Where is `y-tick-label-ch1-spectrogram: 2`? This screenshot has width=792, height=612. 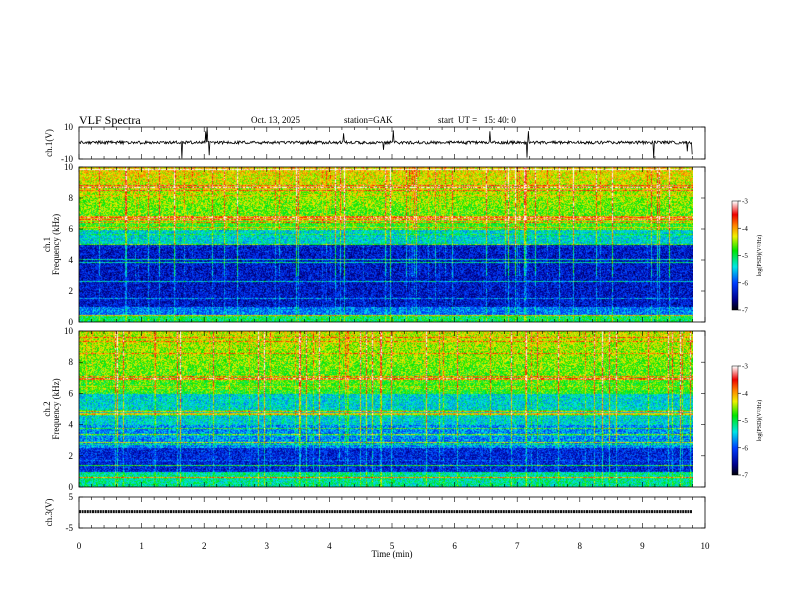
y-tick-label-ch1-spectrogram: 2 is located at coordinates (71, 291).